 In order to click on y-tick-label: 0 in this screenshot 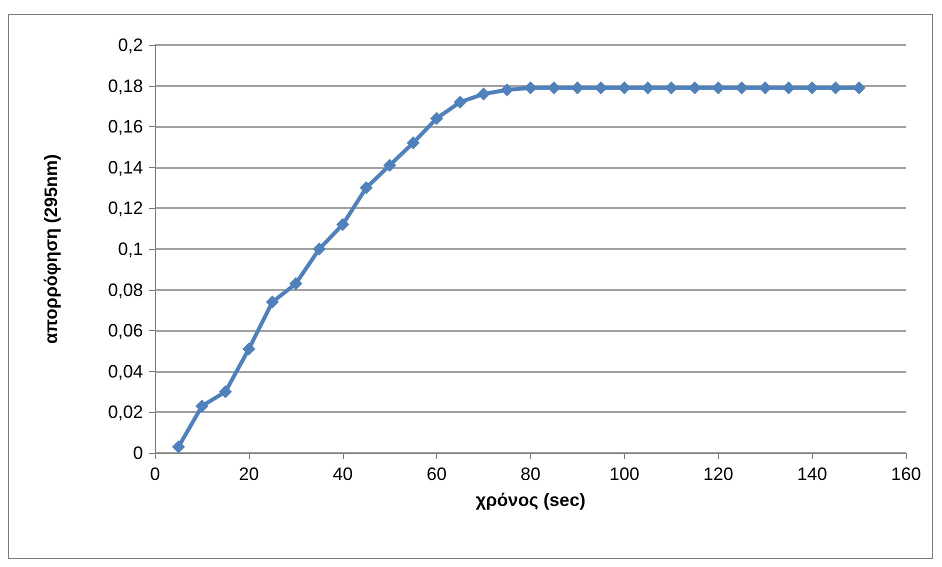, I will do `click(137, 453)`.